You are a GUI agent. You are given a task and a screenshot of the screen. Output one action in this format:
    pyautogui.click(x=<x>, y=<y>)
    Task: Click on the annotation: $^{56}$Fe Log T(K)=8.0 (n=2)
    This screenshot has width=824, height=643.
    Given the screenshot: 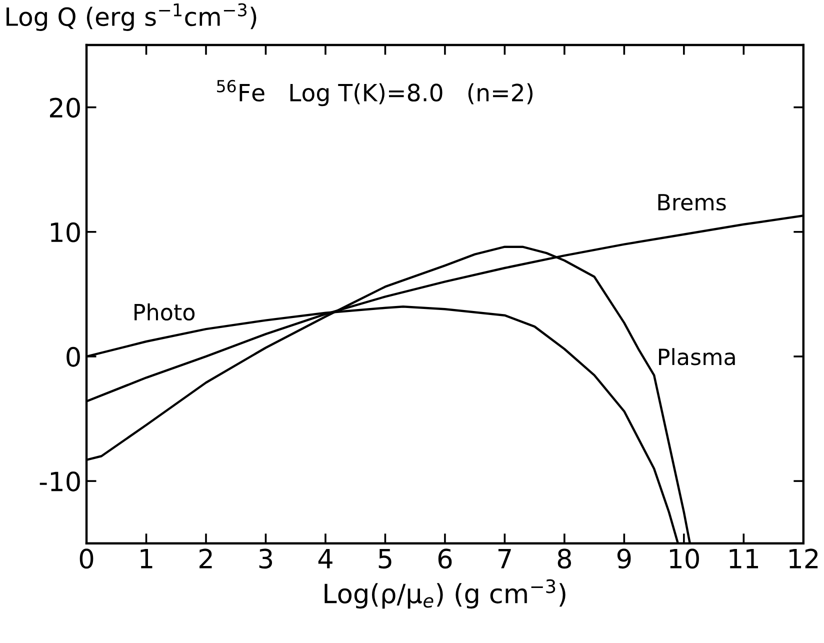 What is the action you would take?
    pyautogui.click(x=375, y=93)
    